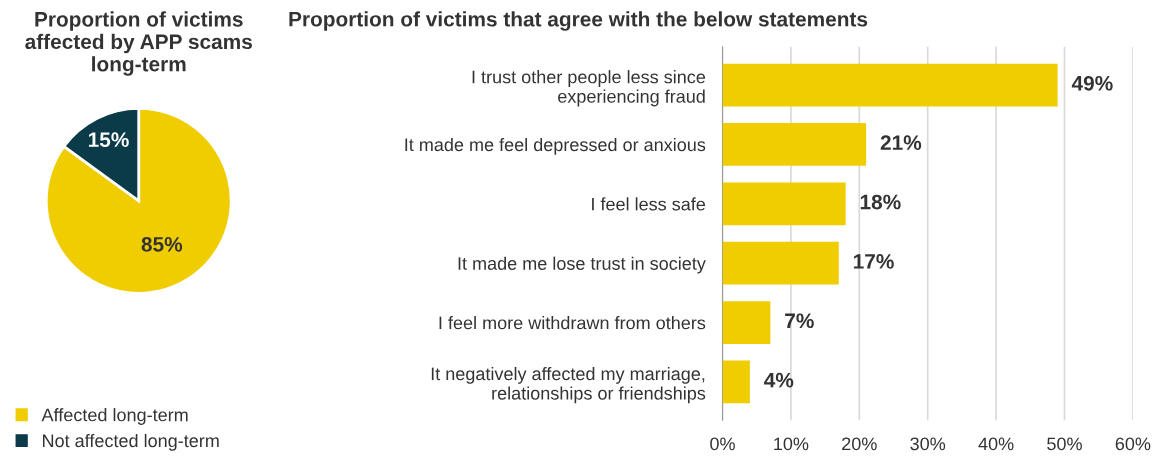  What do you see at coordinates (1133, 444) in the screenshot?
I see `x-tick-label: 60%` at bounding box center [1133, 444].